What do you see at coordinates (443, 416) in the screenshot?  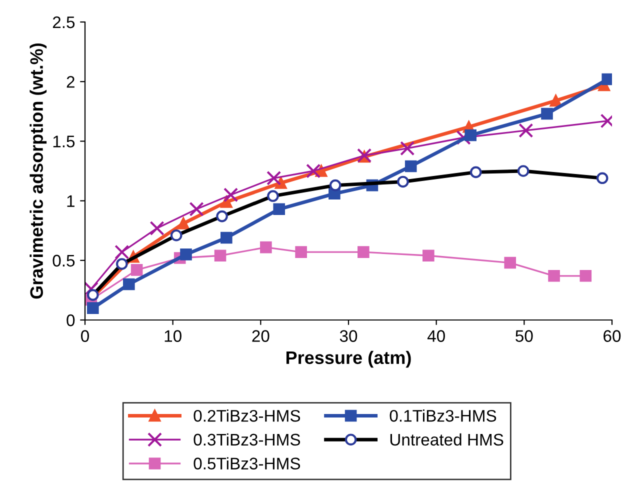 I see `legend-label: 0.1TiBz3-HMS` at bounding box center [443, 416].